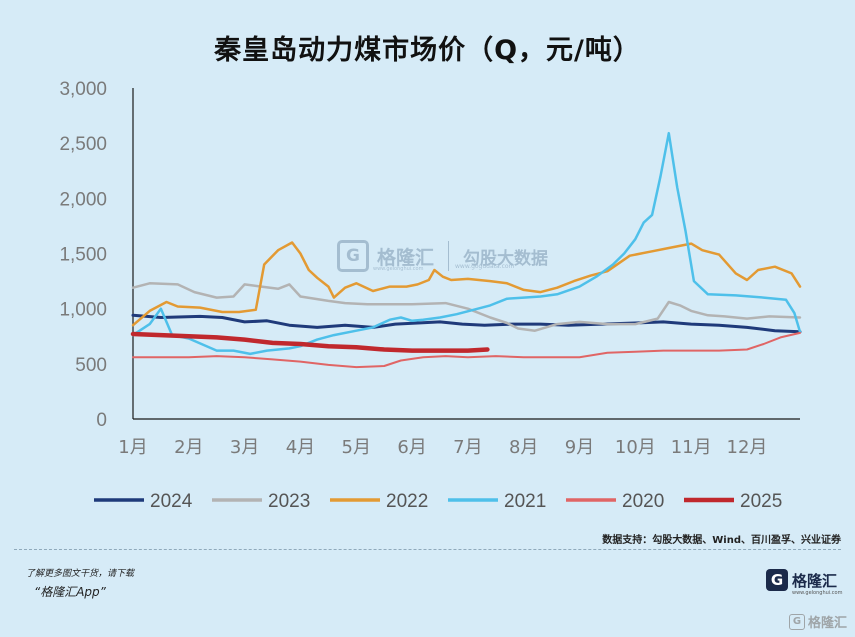 The width and height of the screenshot is (855, 637). What do you see at coordinates (427, 549) in the screenshot?
I see `divider` at bounding box center [427, 549].